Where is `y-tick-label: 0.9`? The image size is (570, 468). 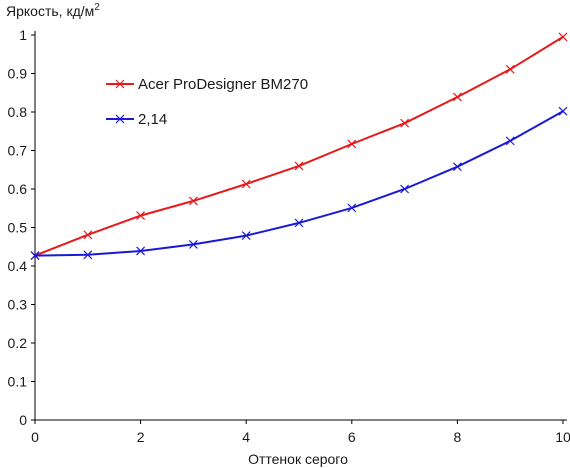 y-tick-label: 0.9 is located at coordinates (18, 74).